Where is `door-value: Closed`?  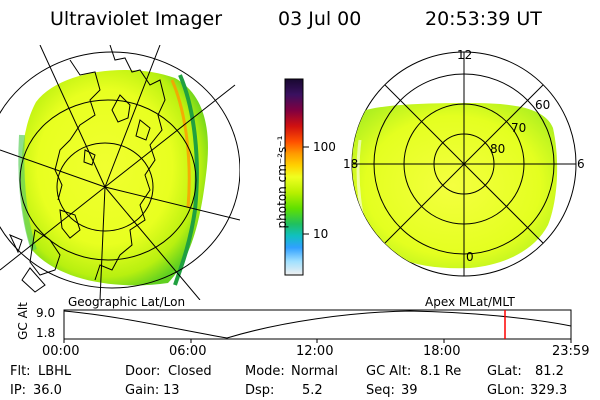 door-value: Closed is located at coordinates (190, 371).